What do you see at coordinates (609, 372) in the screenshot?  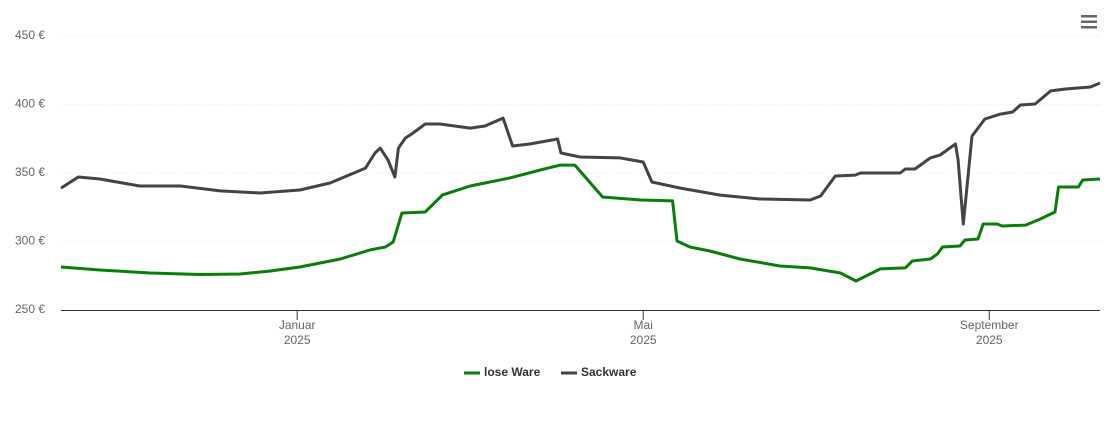 I see `legend-label: Sackware` at bounding box center [609, 372].